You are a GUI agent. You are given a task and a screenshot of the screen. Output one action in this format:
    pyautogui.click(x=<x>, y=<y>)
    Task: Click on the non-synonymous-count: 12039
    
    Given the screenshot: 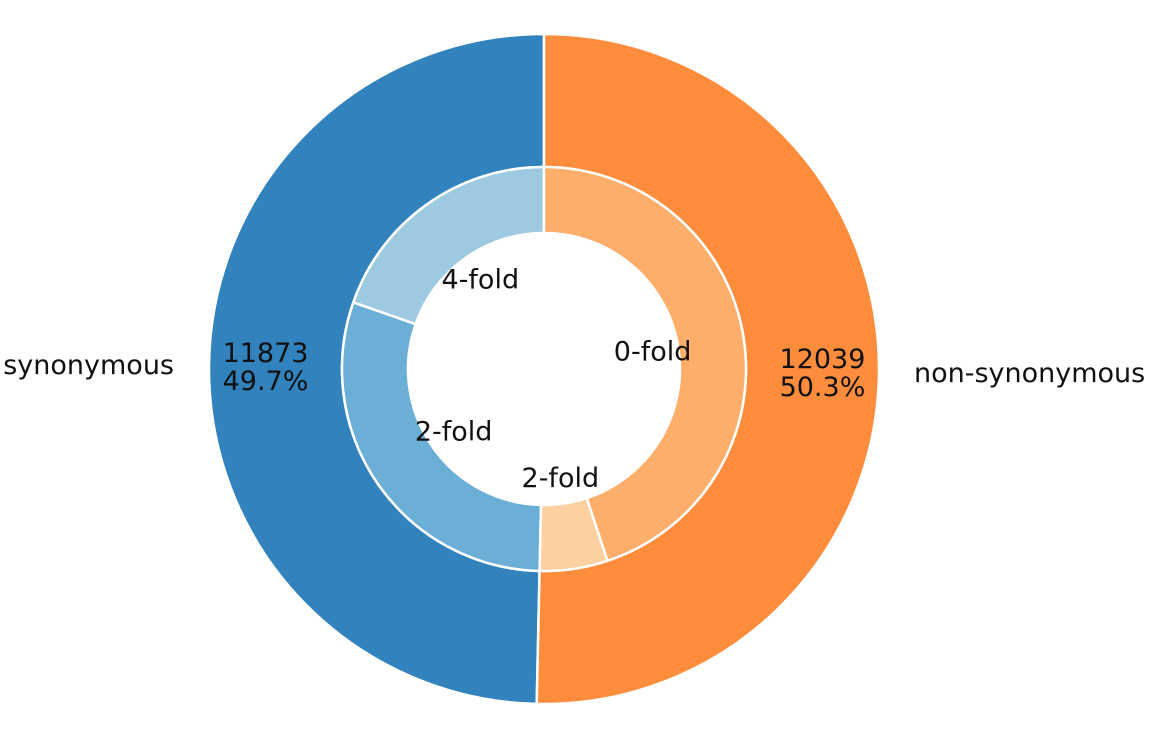 What is the action you would take?
    pyautogui.click(x=823, y=359)
    